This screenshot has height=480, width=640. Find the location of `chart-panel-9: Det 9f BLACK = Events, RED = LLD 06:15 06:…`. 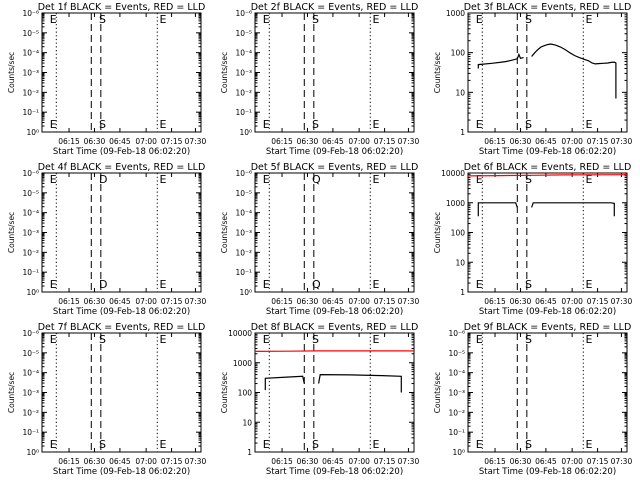

chart-panel-9: Det 9f BLACK = Events, RED = LLD 06:15 06:… is located at coordinates (532, 399).